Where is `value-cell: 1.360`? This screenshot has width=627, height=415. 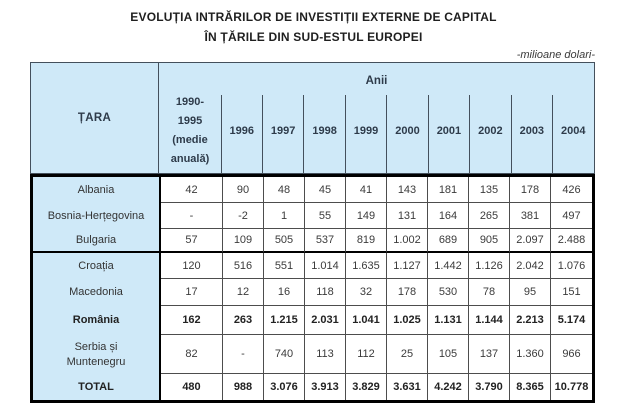
value-cell: 1.360 is located at coordinates (530, 354).